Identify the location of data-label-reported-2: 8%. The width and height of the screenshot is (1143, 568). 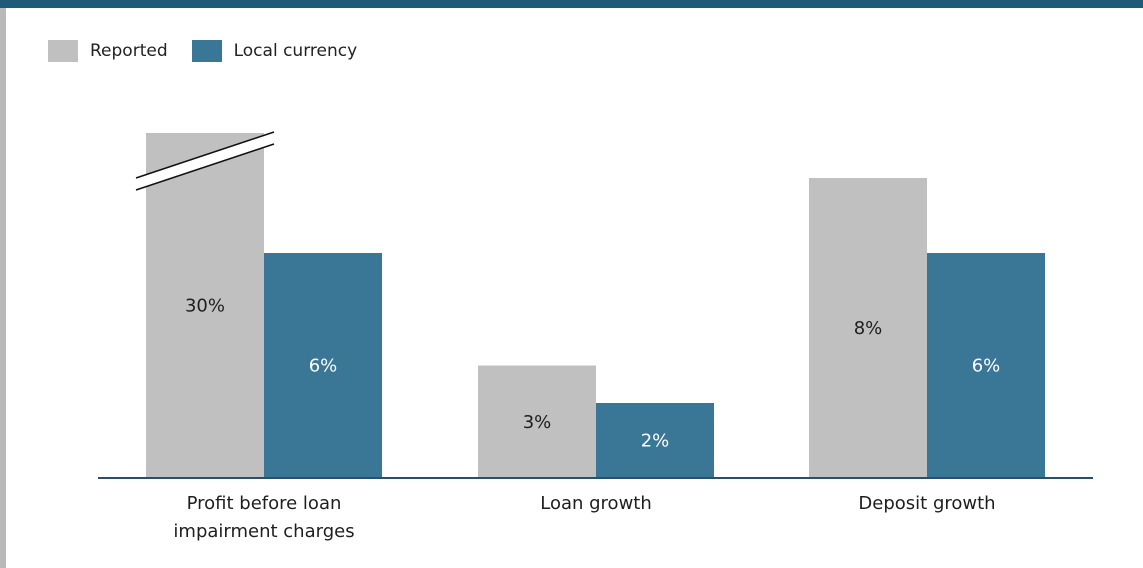
(868, 328).